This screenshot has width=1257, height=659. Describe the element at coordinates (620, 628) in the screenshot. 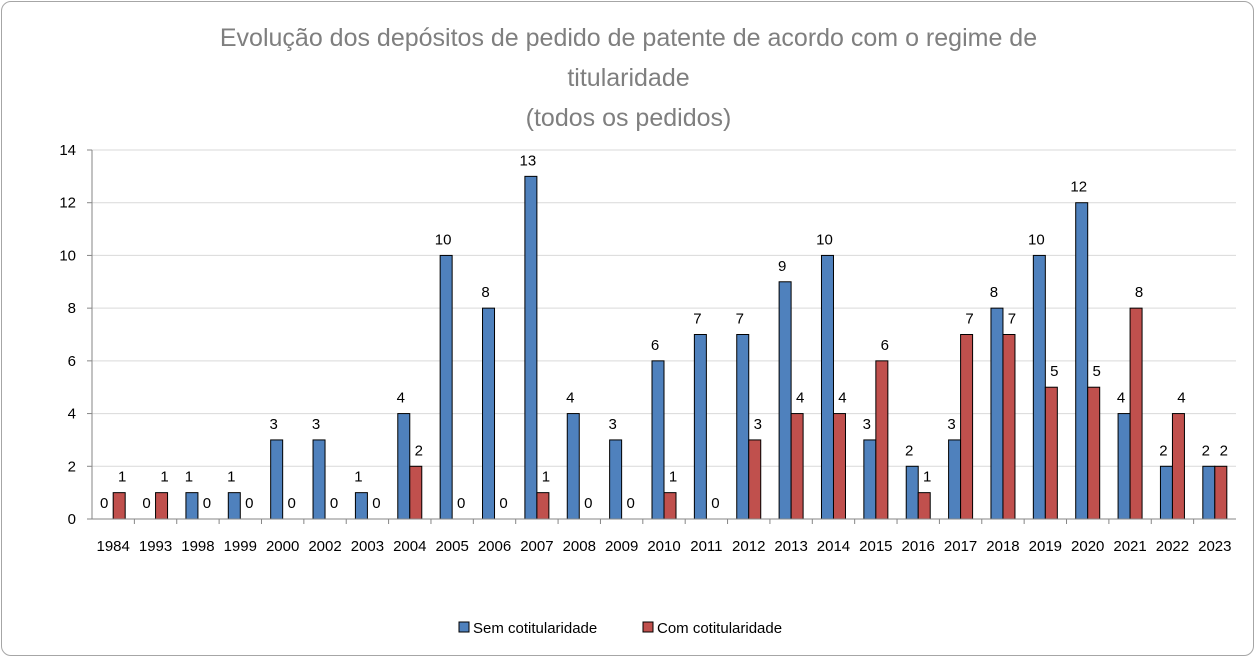

I see `legend: Sem cotitularidade Com cotitularidade` at that location.